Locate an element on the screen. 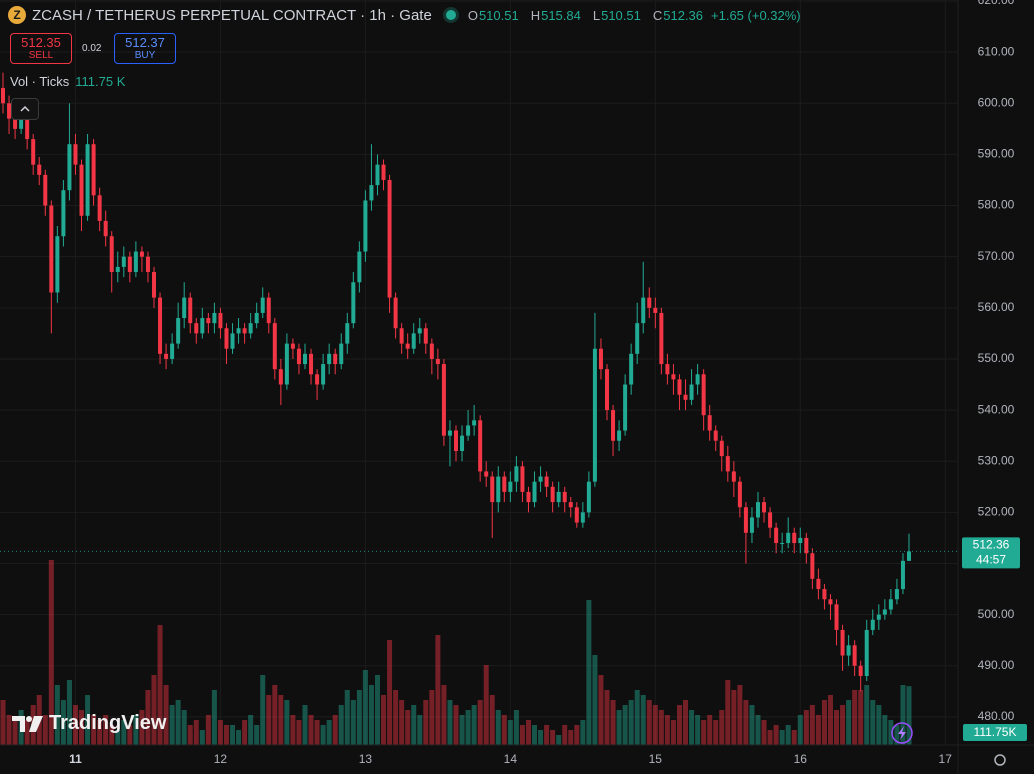 This screenshot has height=774, width=1034. lightning-button is located at coordinates (902, 733).